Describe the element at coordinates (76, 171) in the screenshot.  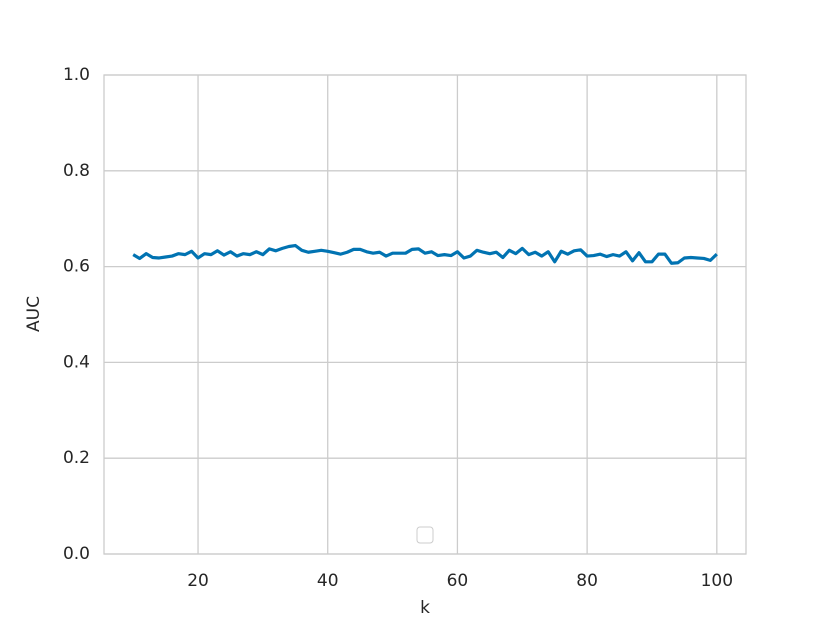
I see `y-tick-label: 0.8` at that location.